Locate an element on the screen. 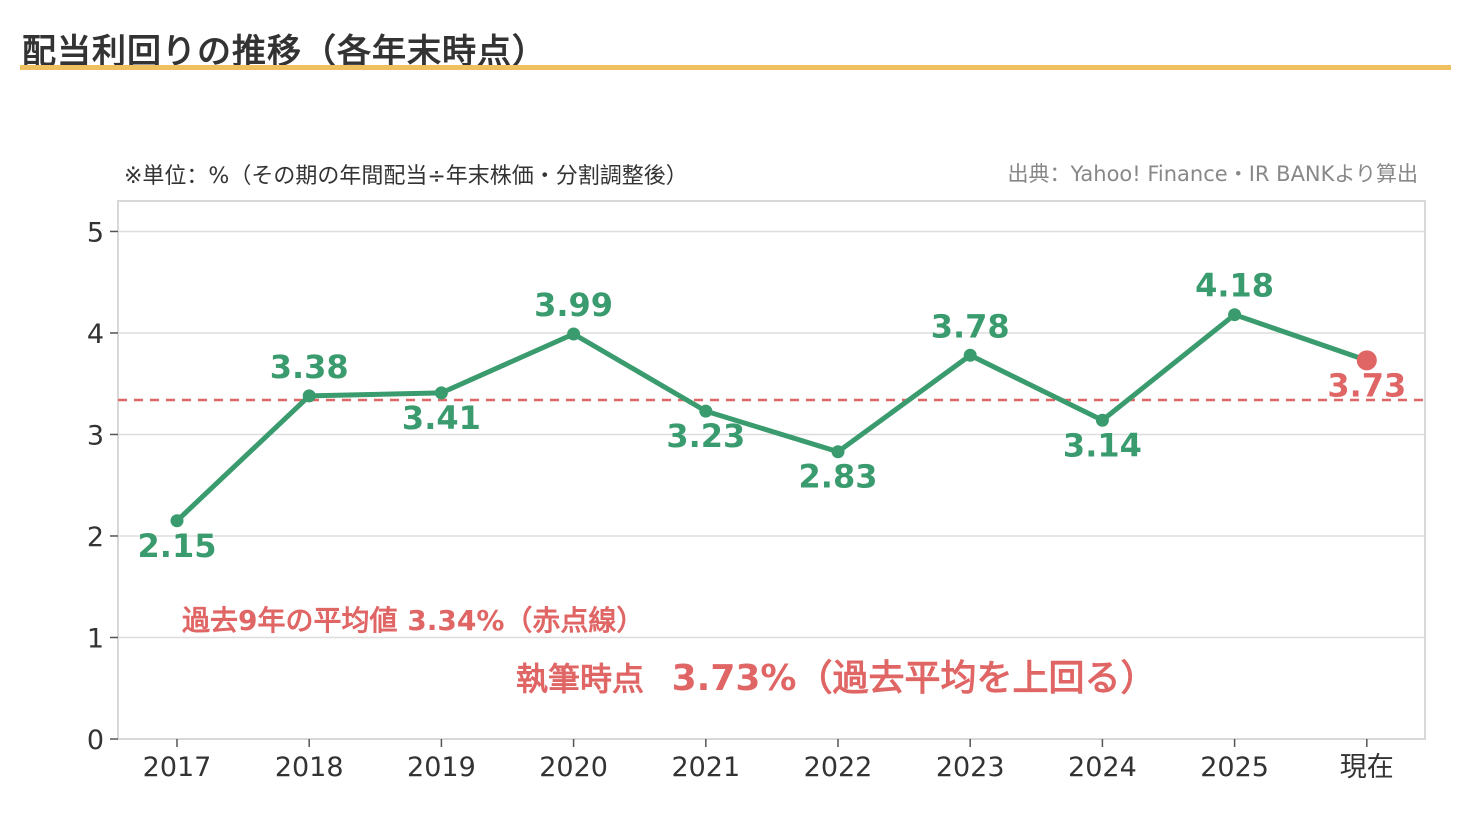  current-annotation-prefix: 執筆時点 is located at coordinates (580, 679).